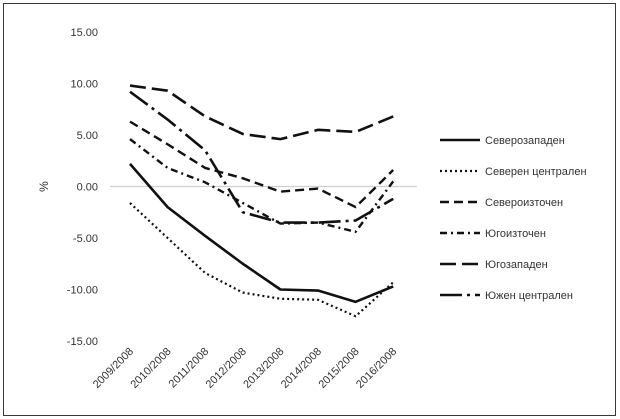 This screenshot has width=620, height=419. I want to click on y-tick-label: 5.00, so click(87, 136).